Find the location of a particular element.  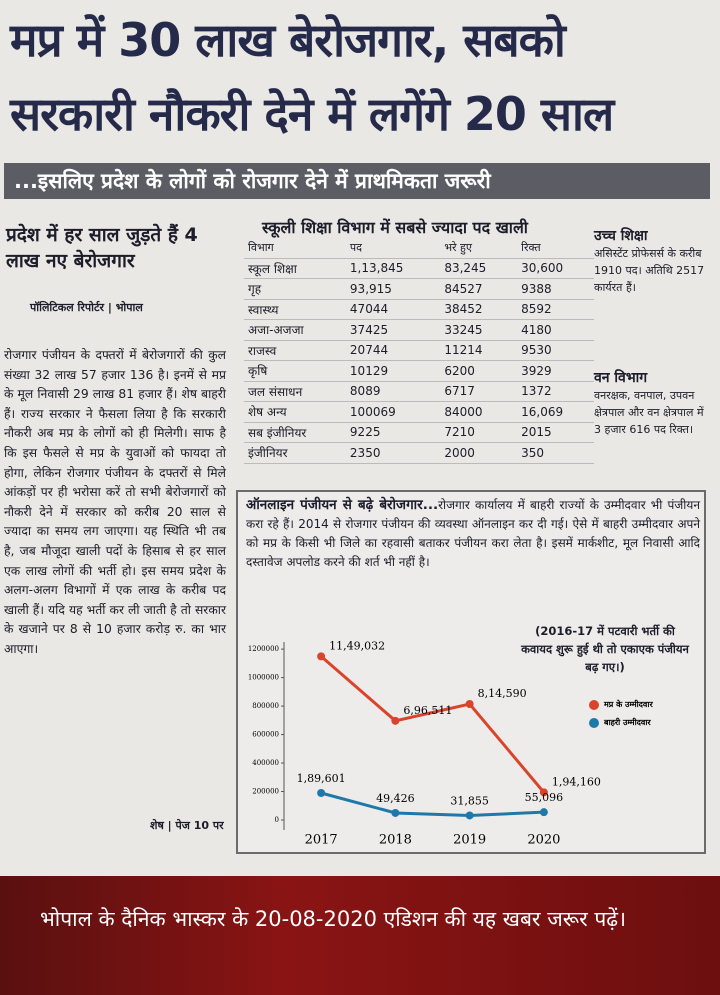

legend-marker is located at coordinates (594, 705).